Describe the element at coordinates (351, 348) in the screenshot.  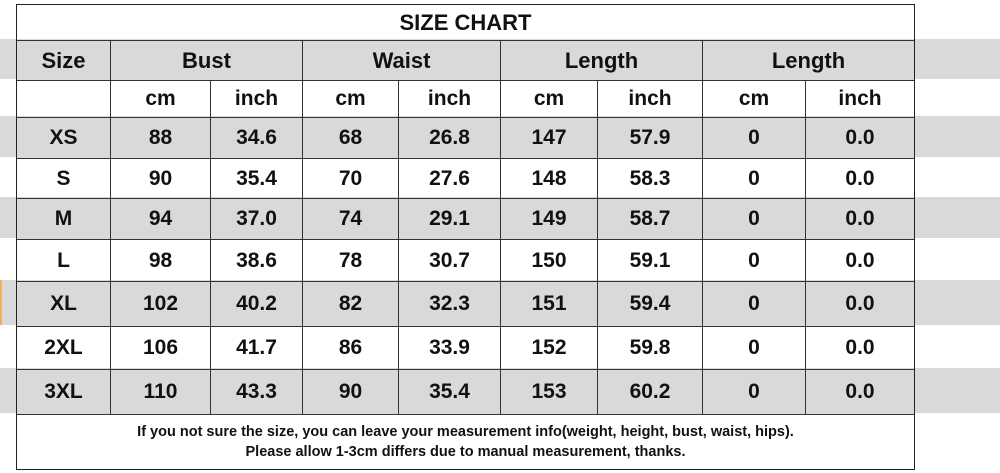
I see `table-cell: 86` at that location.